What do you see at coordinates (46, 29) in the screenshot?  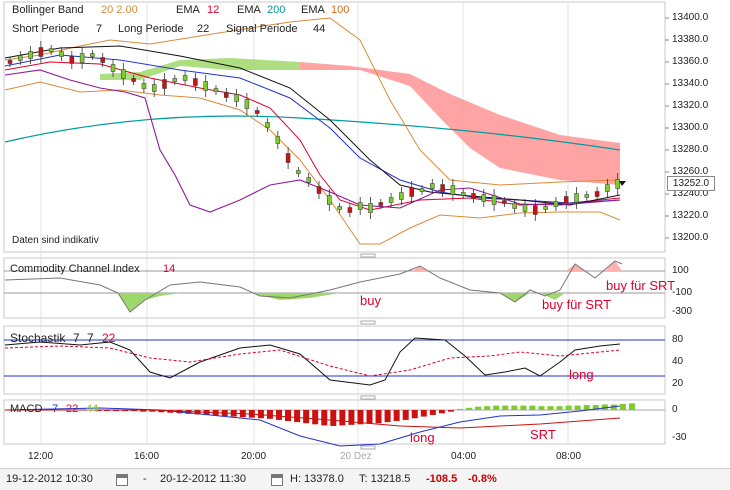 I see `short-period-label: Short Periode` at bounding box center [46, 29].